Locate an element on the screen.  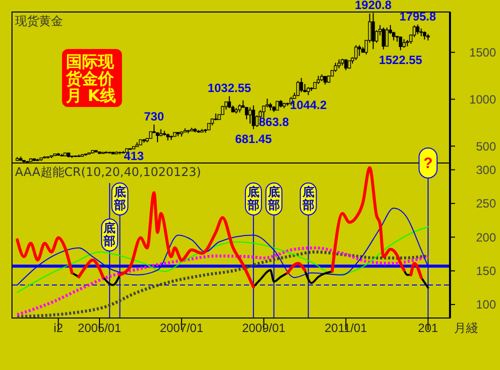
x-tick-label: i2 is located at coordinates (59, 328).